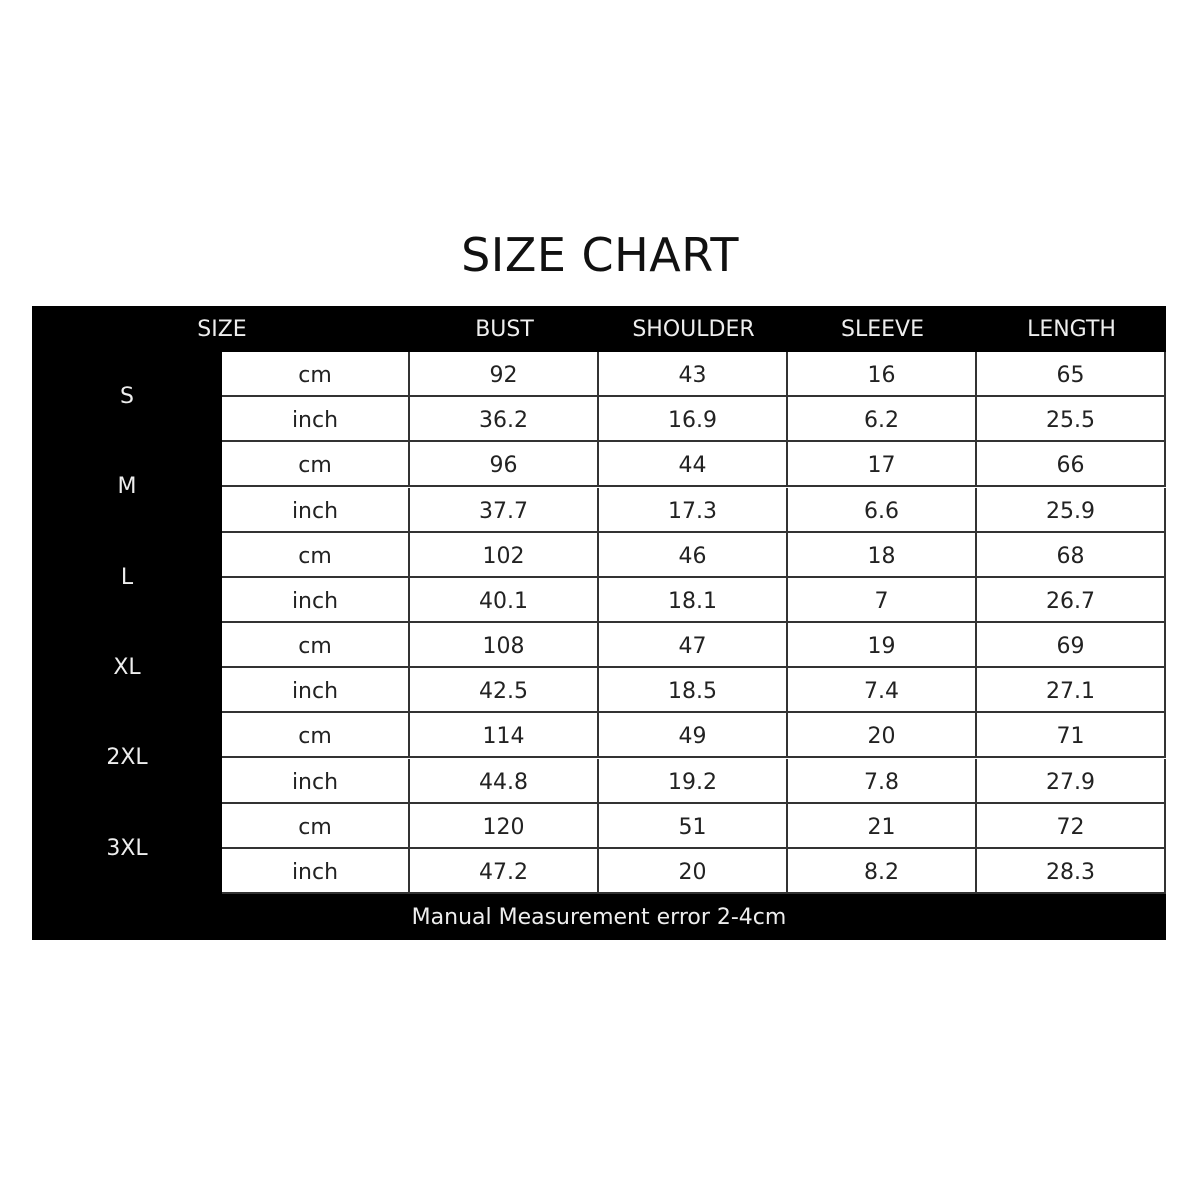 The image size is (1200, 1200). I want to click on table-cell: 108, so click(504, 646).